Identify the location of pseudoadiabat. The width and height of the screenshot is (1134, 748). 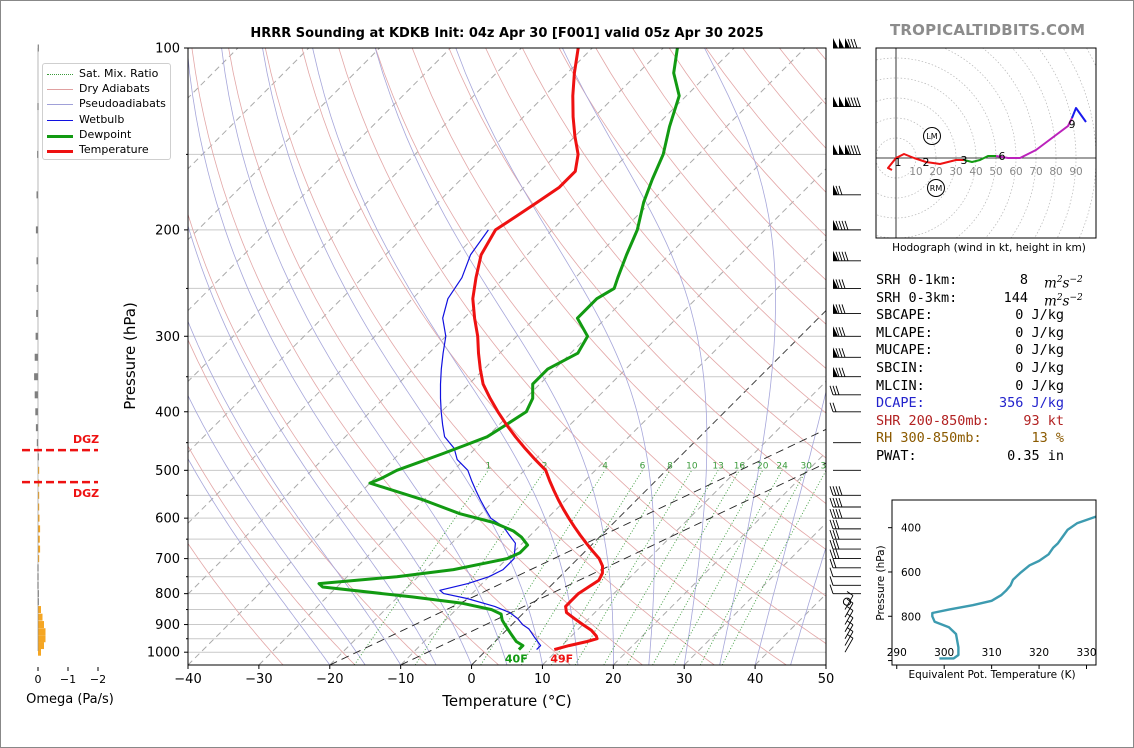
(790, 527).